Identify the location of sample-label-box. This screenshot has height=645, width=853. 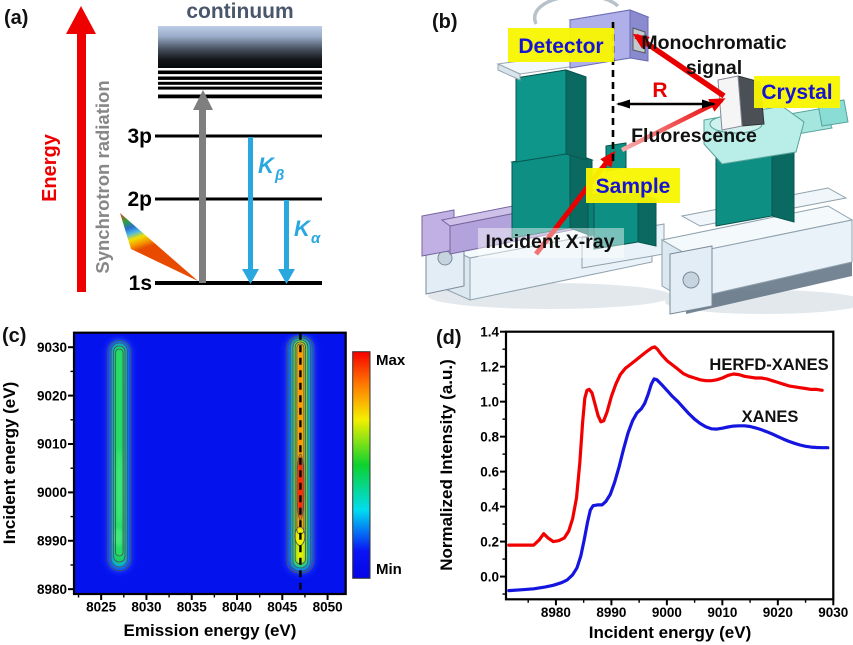
(633, 185).